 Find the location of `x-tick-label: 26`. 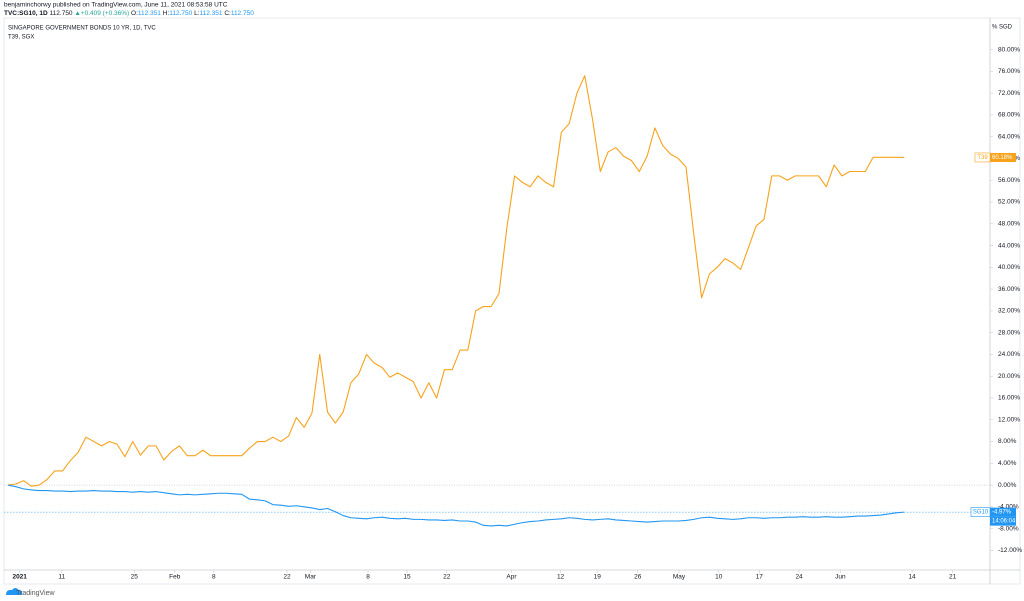

x-tick-label: 26 is located at coordinates (638, 577).